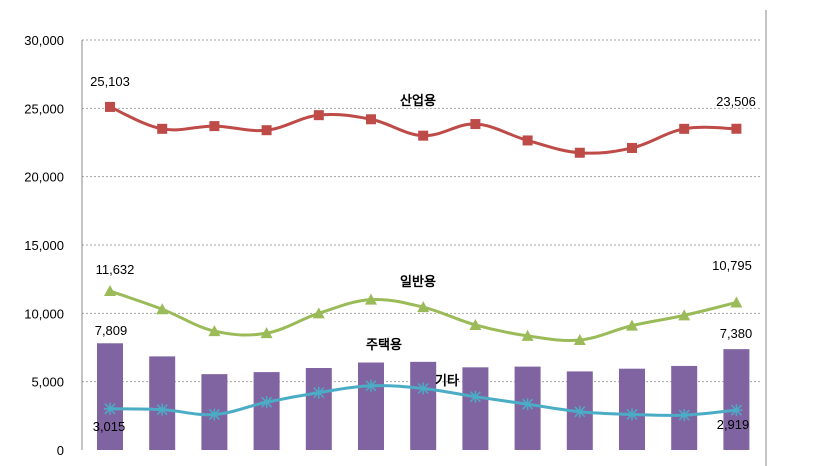 The height and width of the screenshot is (466, 824). Describe the element at coordinates (736, 333) in the screenshot. I see `data-label: 7,380` at that location.